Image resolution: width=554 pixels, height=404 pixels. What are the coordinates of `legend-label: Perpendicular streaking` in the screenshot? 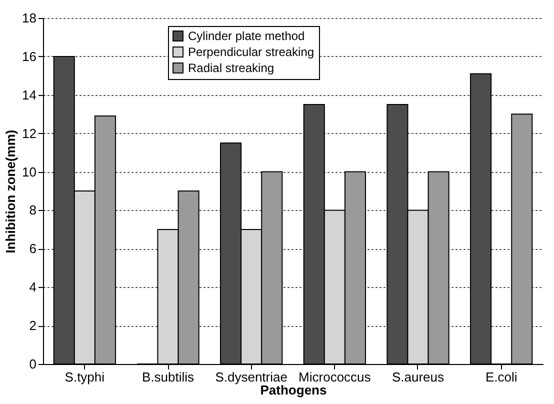 It's located at (251, 52).